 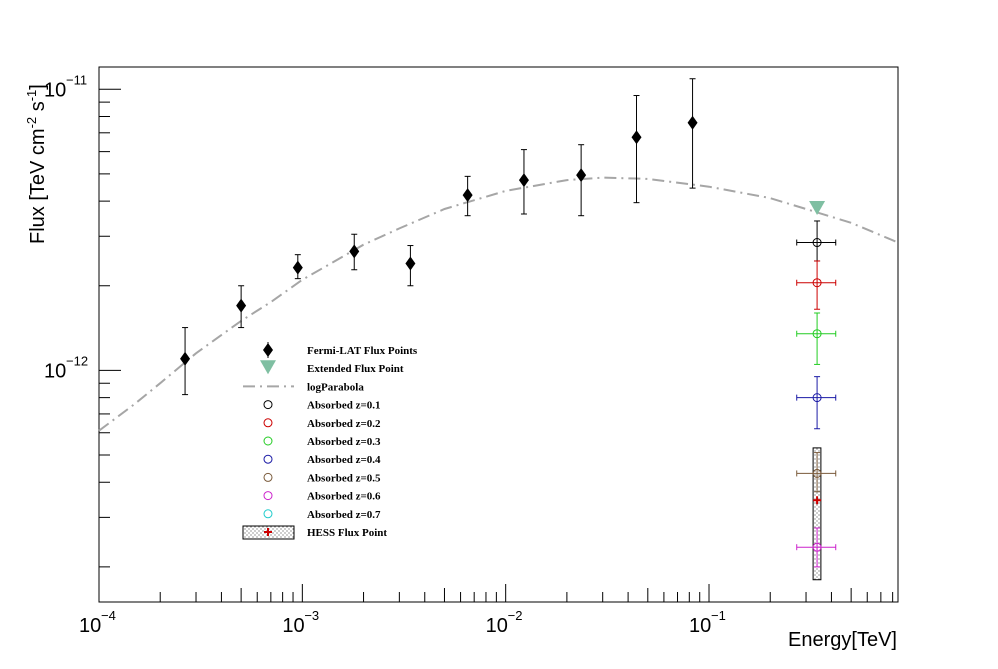 I want to click on legend-entry: Fermi-LAT Flux Points, so click(x=340, y=350).